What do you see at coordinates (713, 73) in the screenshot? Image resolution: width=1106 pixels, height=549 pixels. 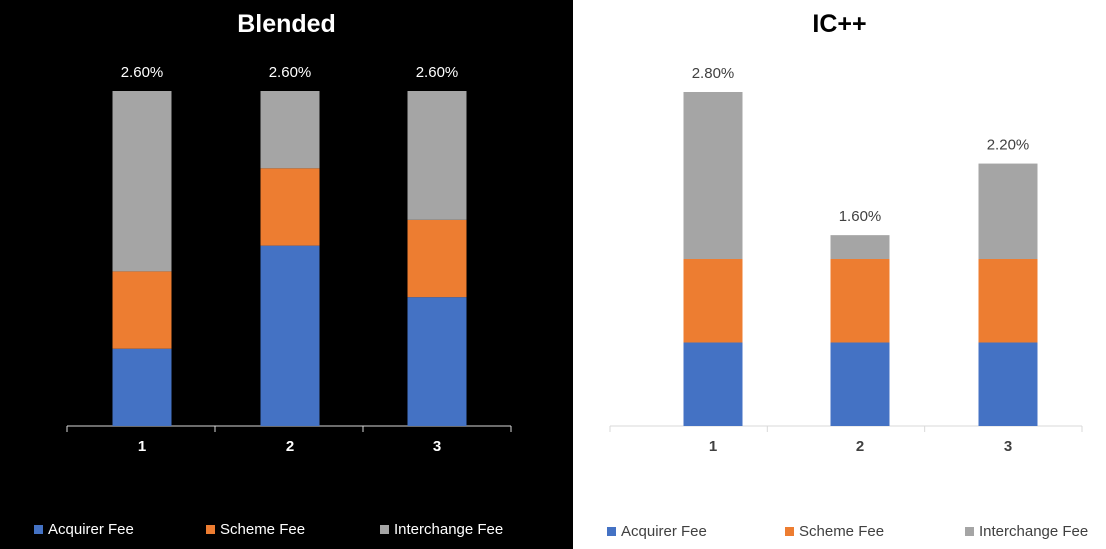 I see `bar-total-label: 2.80%` at bounding box center [713, 73].